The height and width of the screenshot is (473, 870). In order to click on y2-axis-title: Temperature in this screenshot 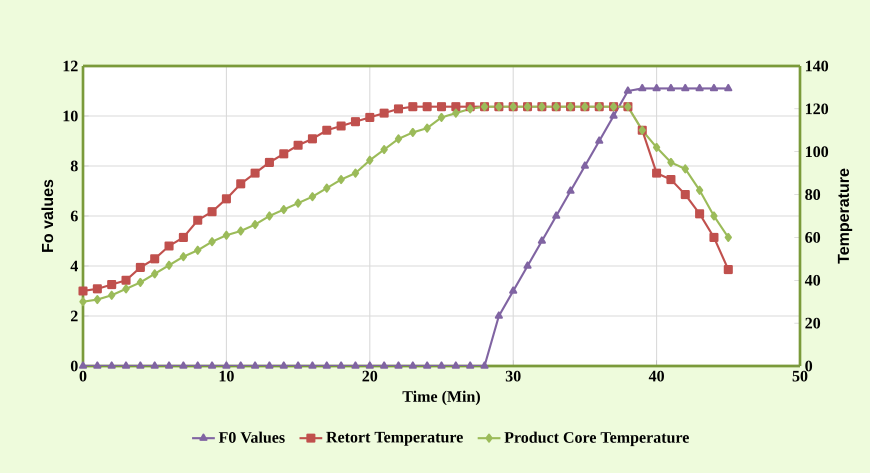, I will do `click(845, 216)`.